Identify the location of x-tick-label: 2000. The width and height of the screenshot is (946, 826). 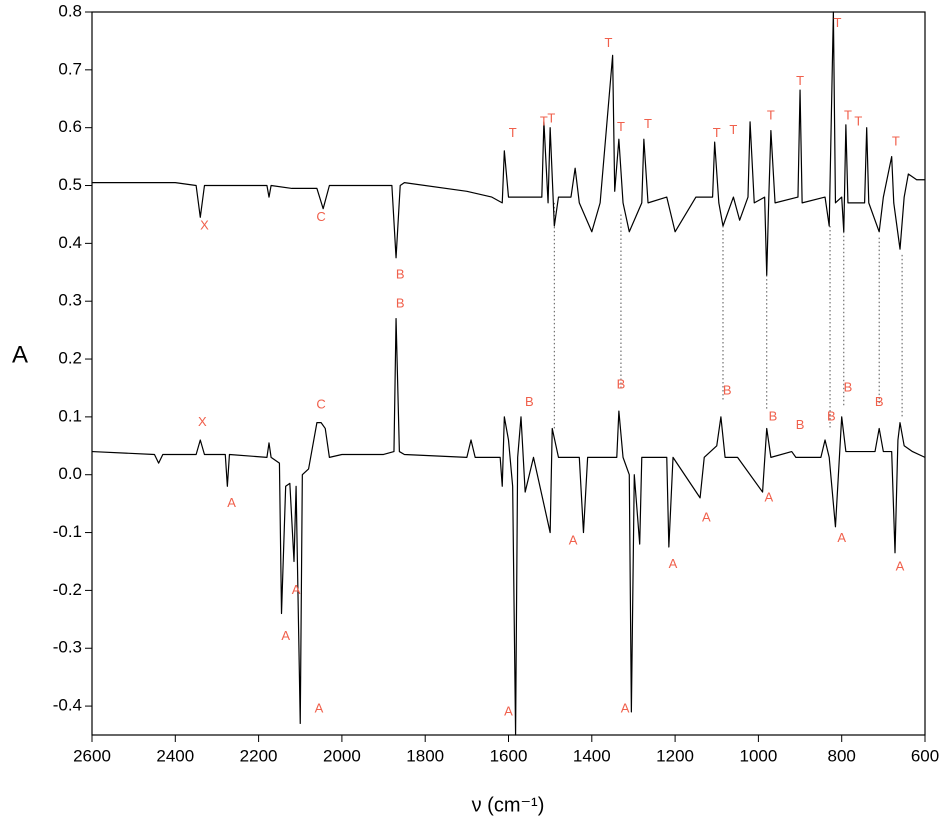
(342, 755).